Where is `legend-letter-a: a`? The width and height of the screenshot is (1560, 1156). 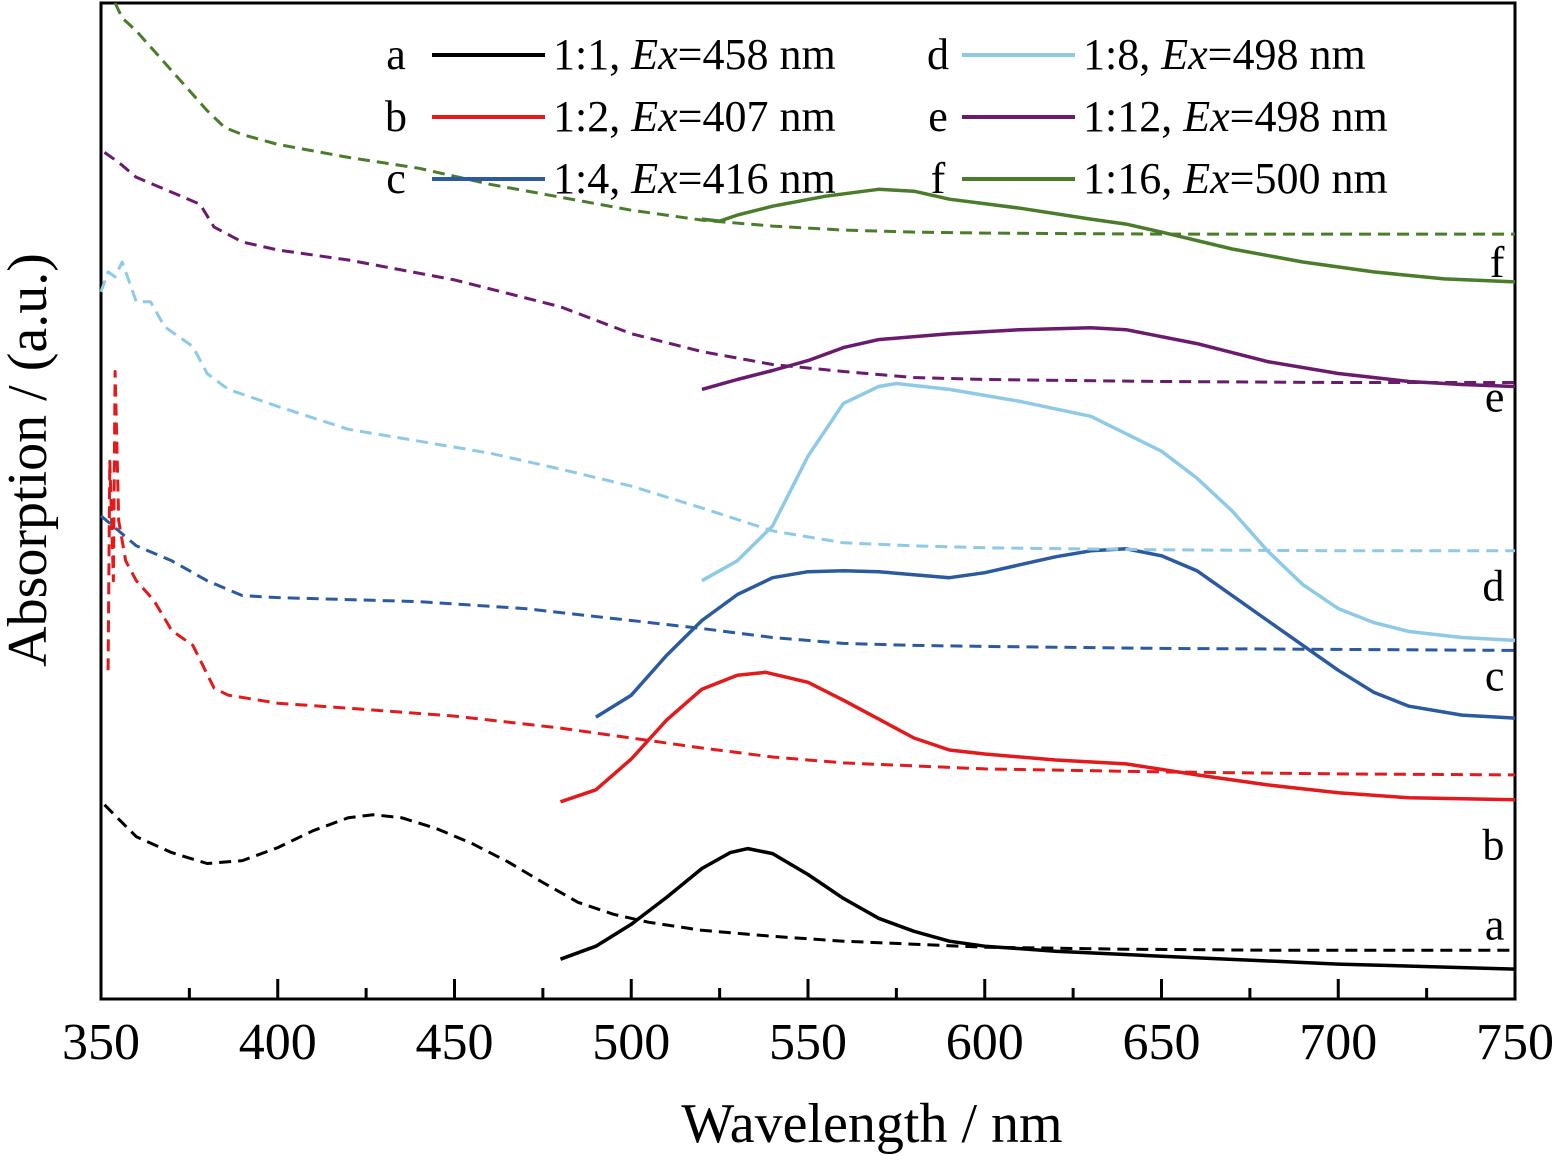 legend-letter-a: a is located at coordinates (396, 54).